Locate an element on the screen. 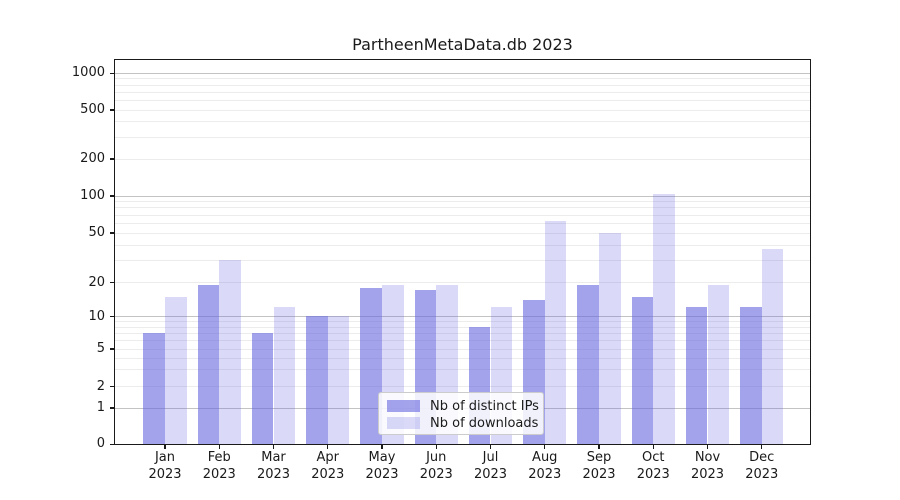 This screenshot has height=500, width=900. x-tick-month: Aug is located at coordinates (545, 457).